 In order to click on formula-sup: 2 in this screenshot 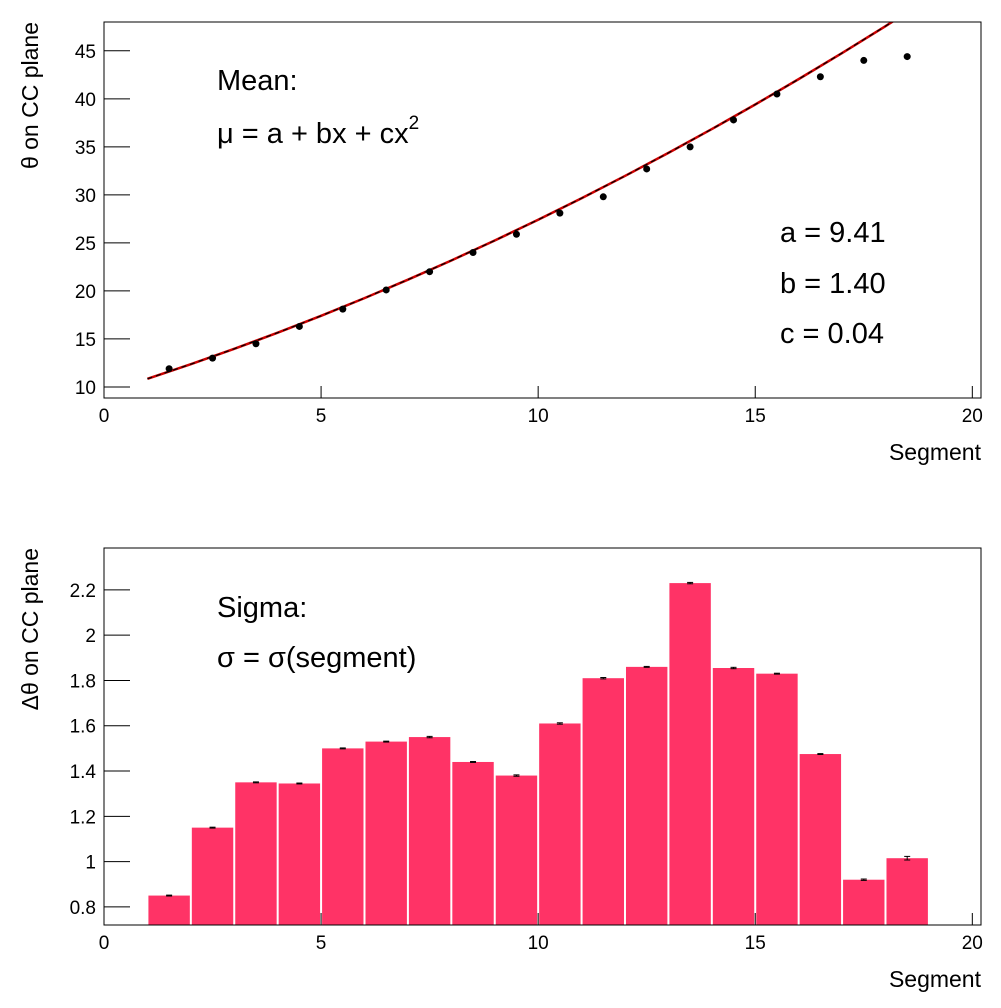, I will do `click(414, 123)`.